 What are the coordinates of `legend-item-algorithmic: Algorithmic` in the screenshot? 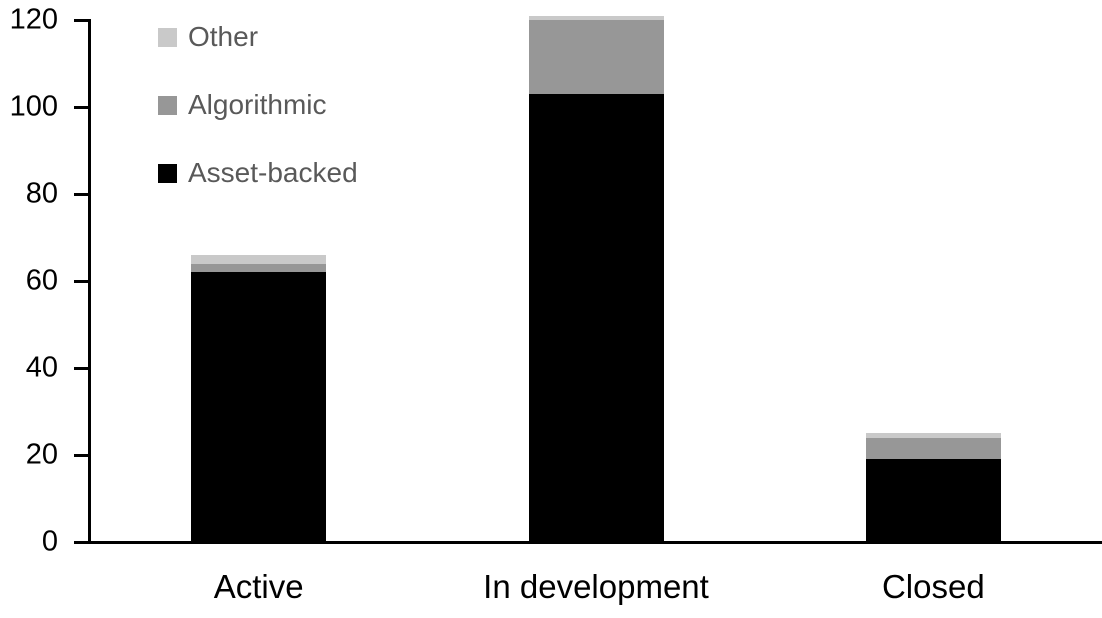 It's located at (258, 105).